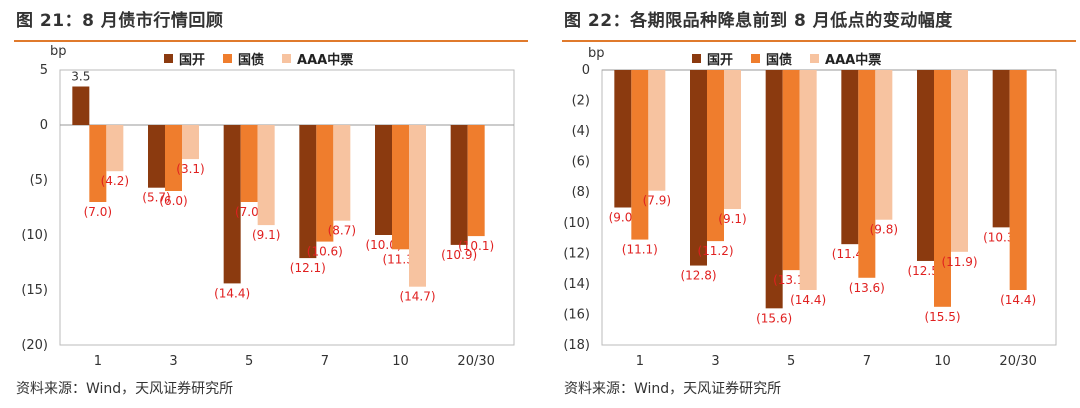 This screenshot has width=1080, height=408. What do you see at coordinates (576, 253) in the screenshot?
I see `y-tick-label: (12)` at bounding box center [576, 253].